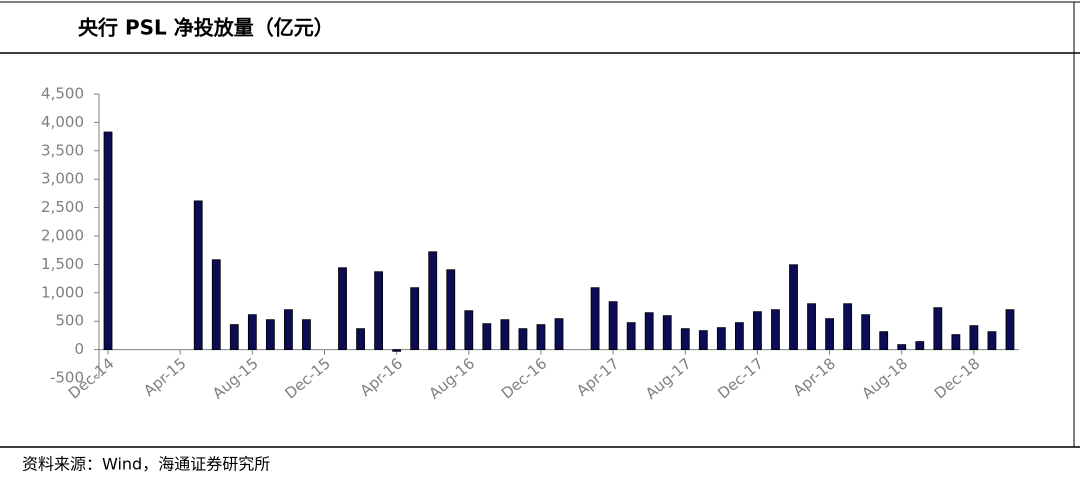 The height and width of the screenshot is (479, 1080). I want to click on y-tick-label: 3,000, so click(62, 179).